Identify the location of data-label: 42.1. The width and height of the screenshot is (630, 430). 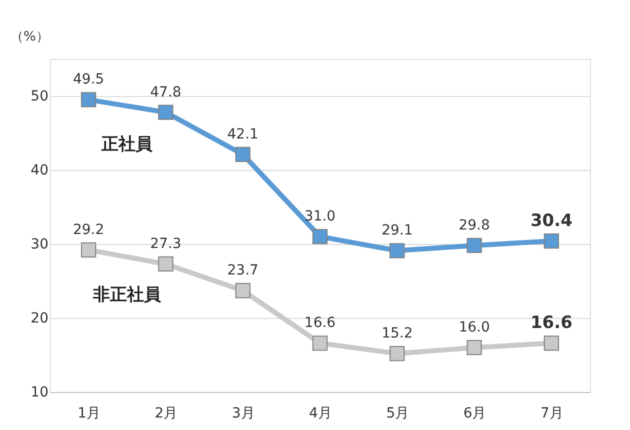
(242, 134).